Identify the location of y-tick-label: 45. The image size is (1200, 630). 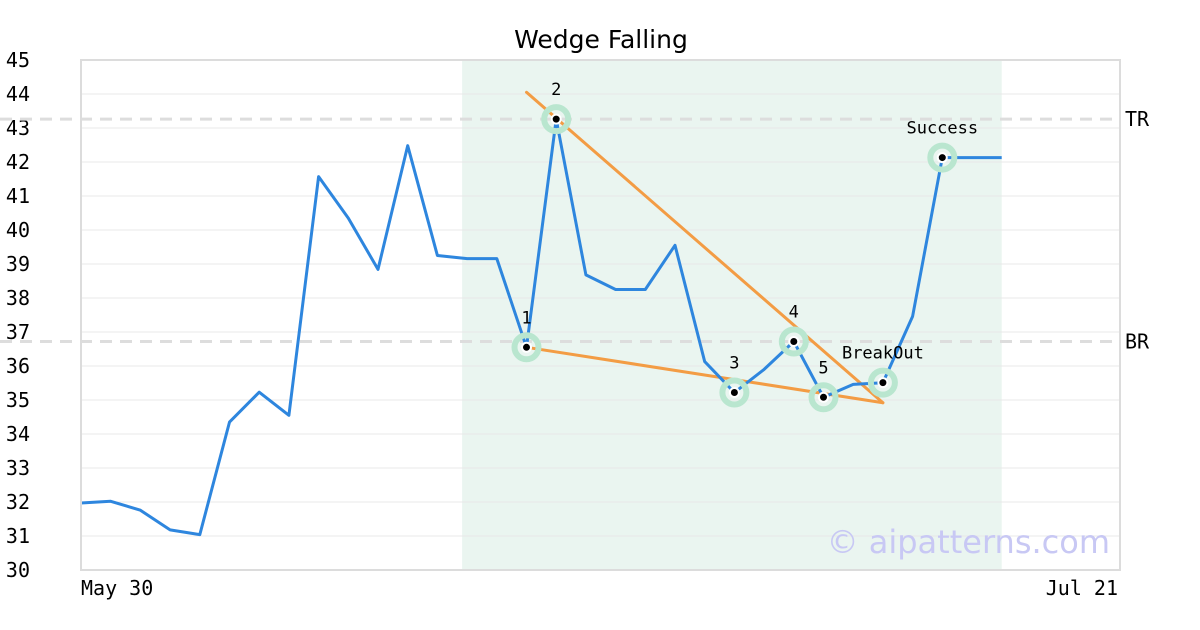
(18, 60).